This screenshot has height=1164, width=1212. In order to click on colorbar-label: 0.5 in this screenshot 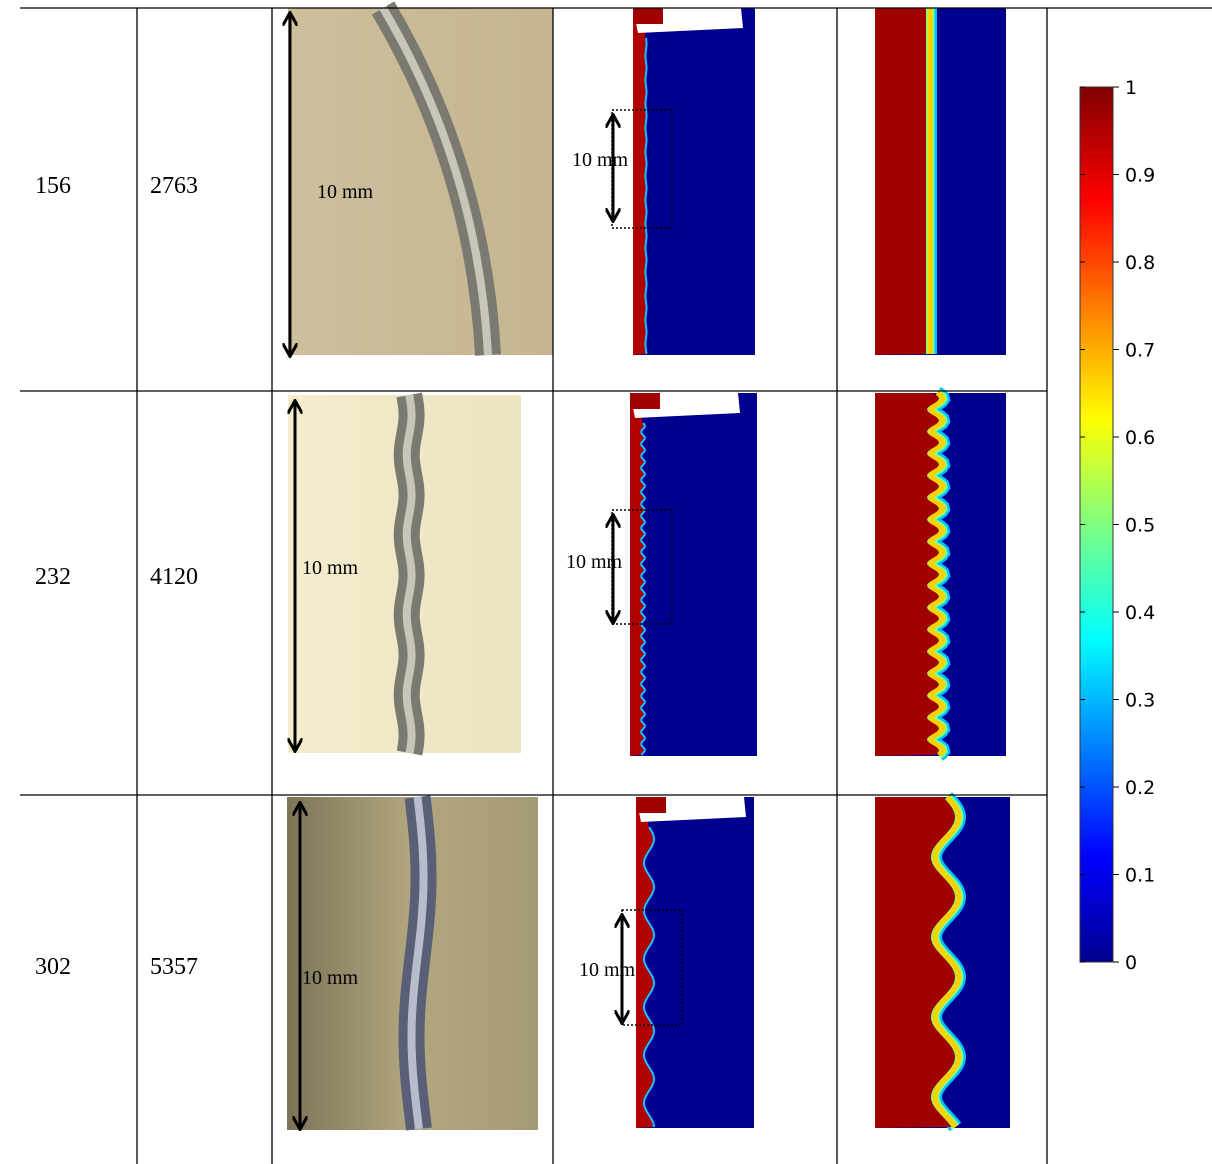, I will do `click(1140, 526)`.